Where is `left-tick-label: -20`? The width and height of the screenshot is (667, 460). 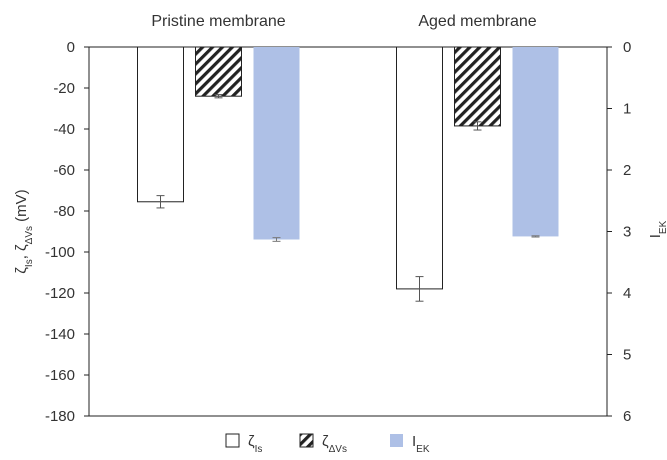
left-tick-label: -20 is located at coordinates (64, 88).